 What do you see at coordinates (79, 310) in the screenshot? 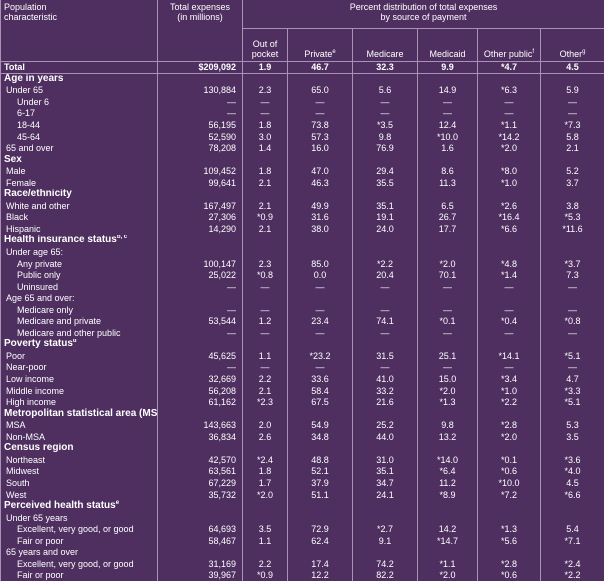
I see `row-label: Medicare only` at bounding box center [79, 310].